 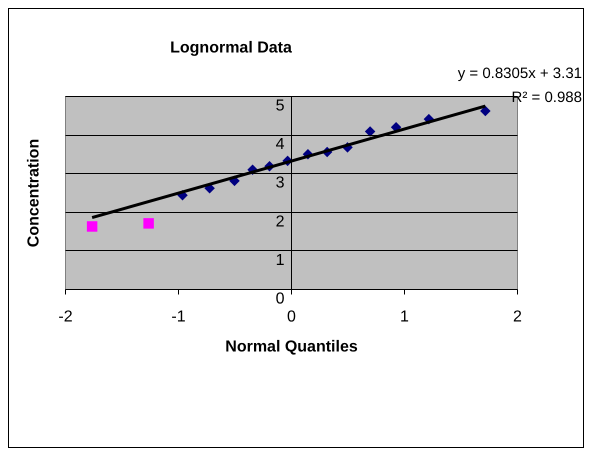 What do you see at coordinates (291, 317) in the screenshot?
I see `x-tick-label: 0` at bounding box center [291, 317].